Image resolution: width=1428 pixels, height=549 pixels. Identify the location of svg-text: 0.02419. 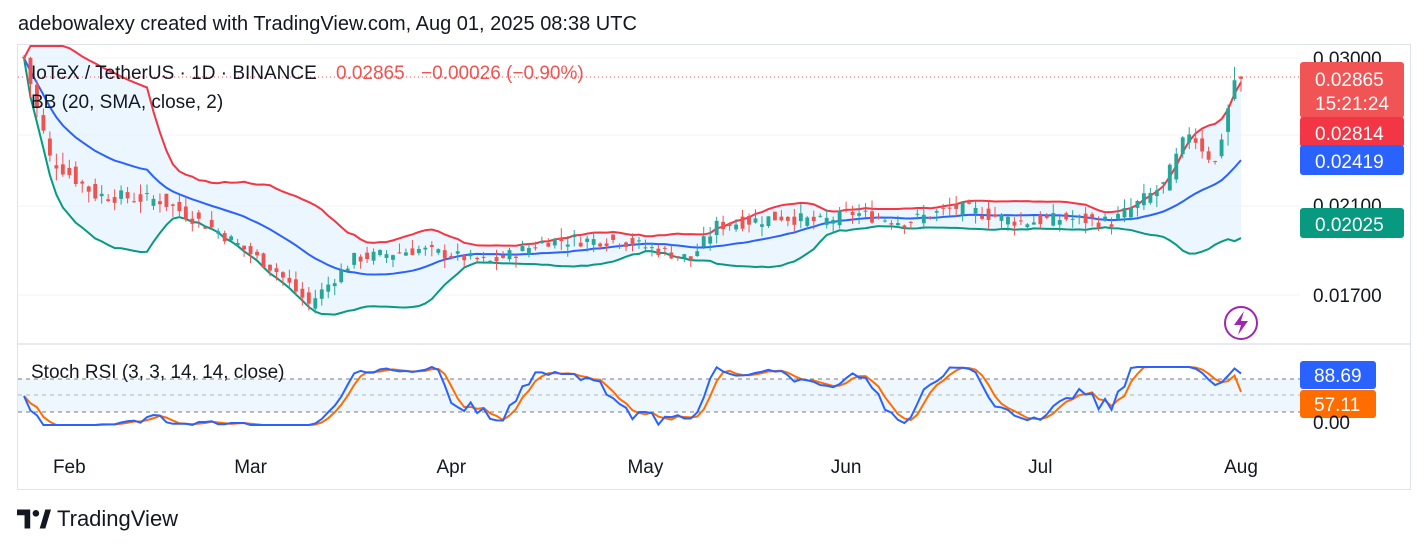
(1349, 162).